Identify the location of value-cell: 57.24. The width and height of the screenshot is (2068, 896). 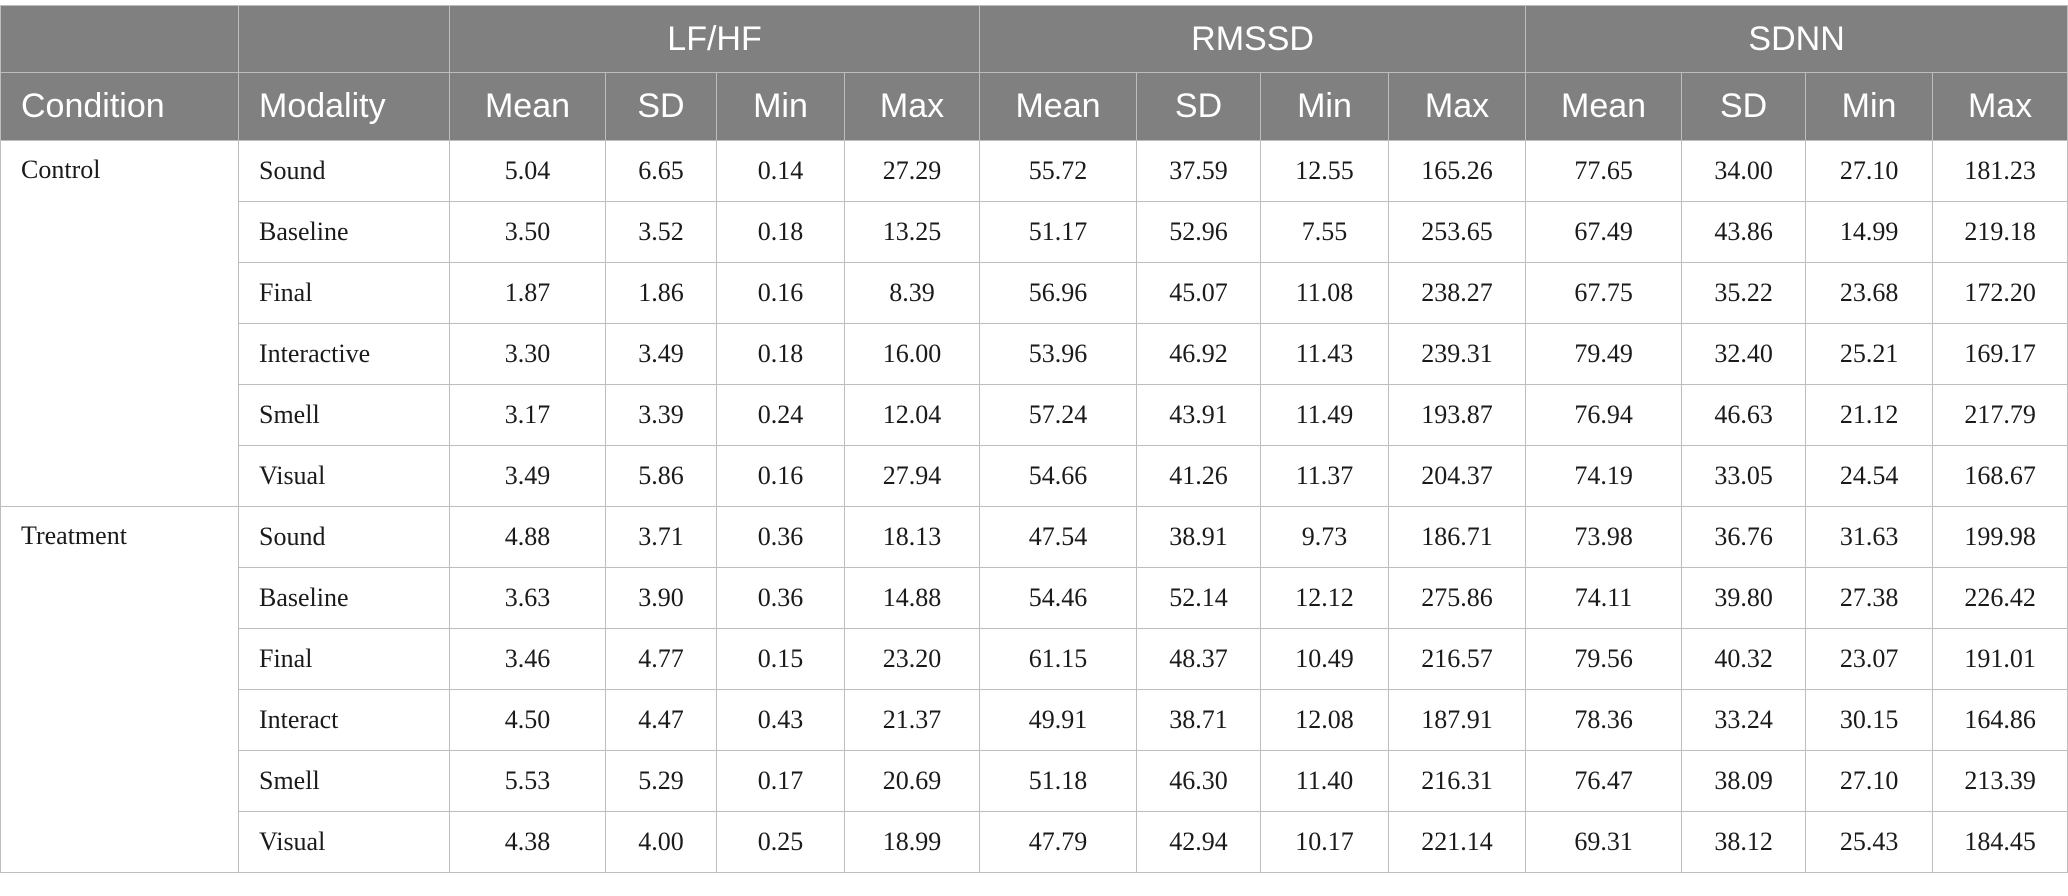
(1058, 415).